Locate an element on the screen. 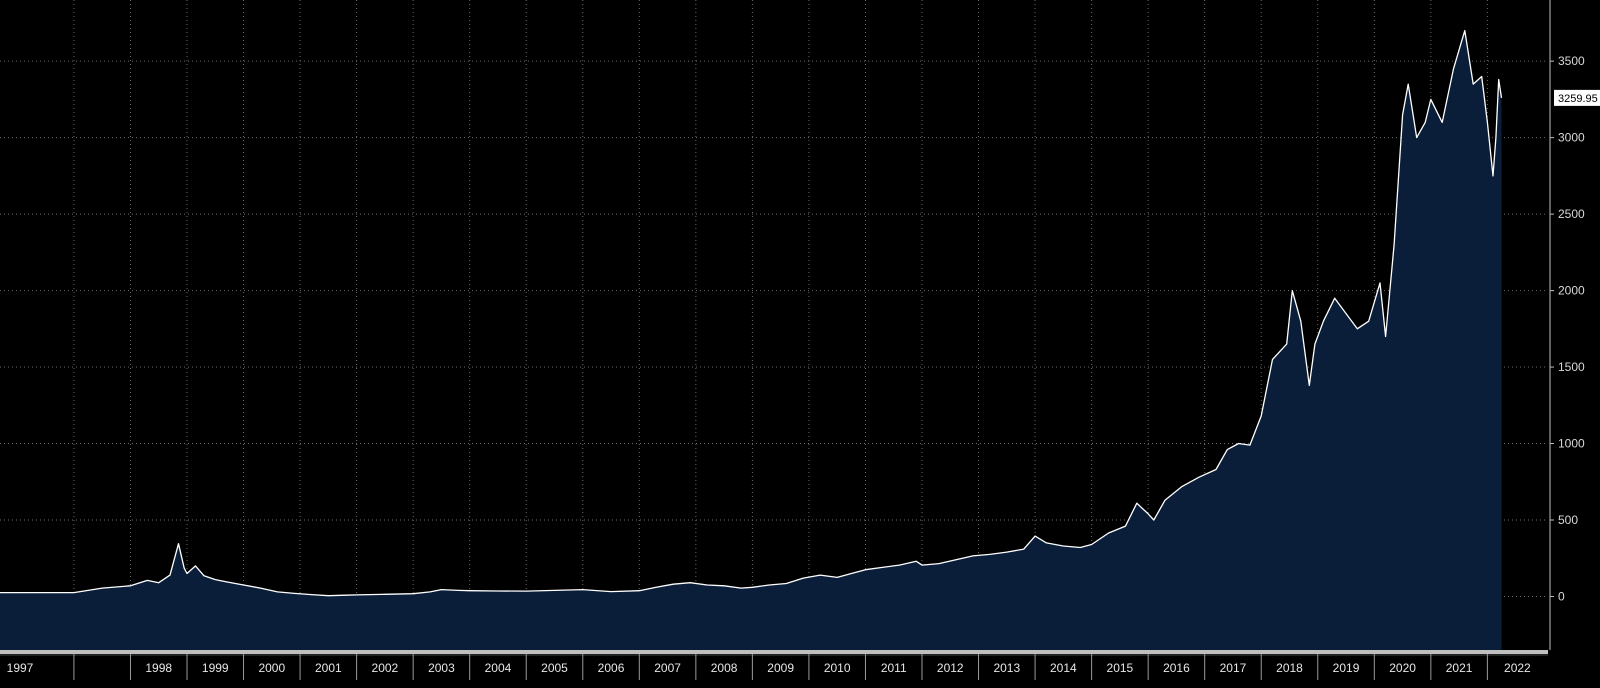  x-tick-label: 2003 is located at coordinates (441, 668).